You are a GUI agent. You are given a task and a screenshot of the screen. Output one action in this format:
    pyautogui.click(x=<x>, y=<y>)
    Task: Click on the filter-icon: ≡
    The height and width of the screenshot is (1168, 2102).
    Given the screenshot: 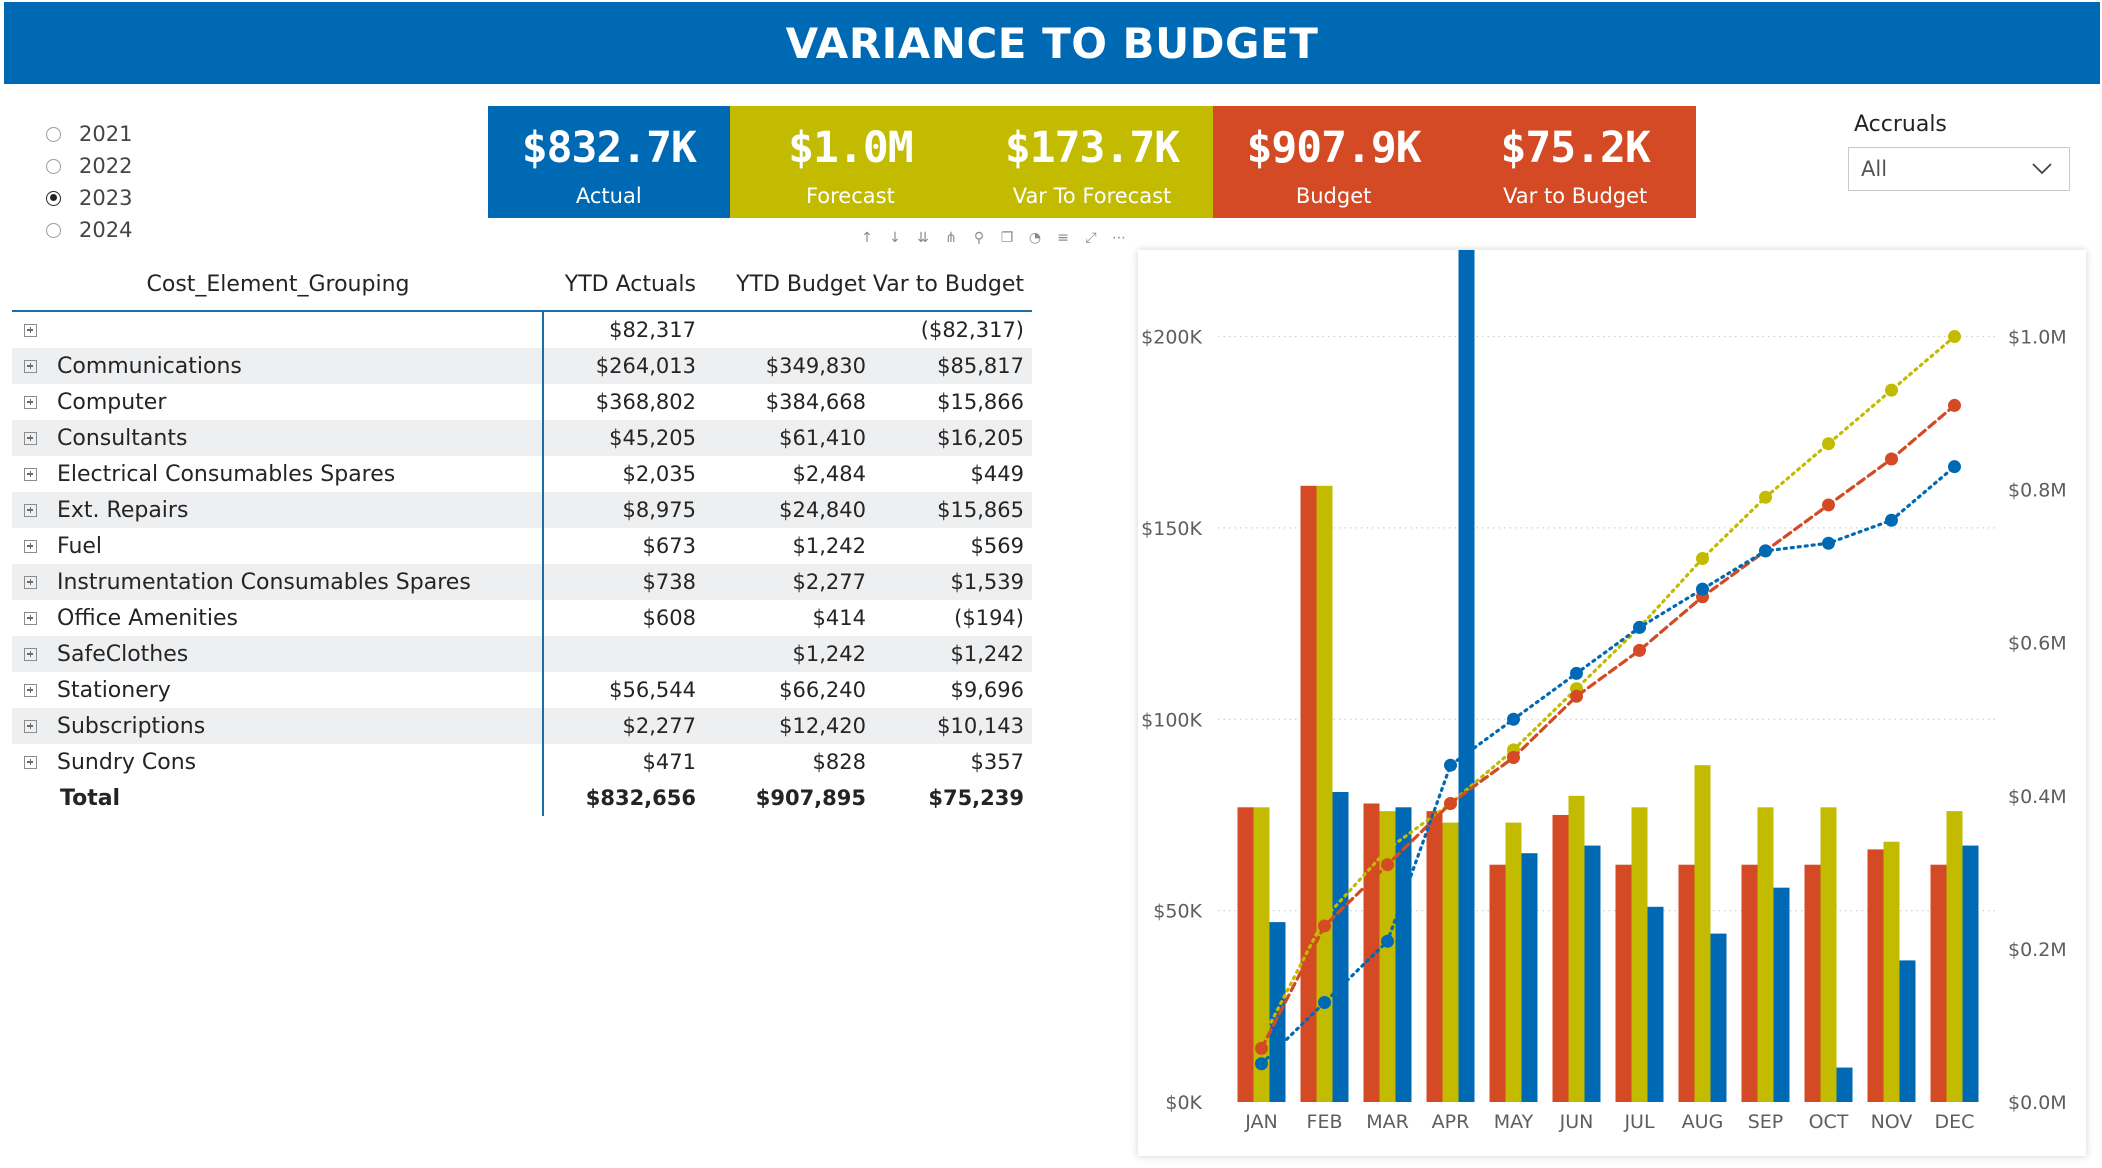 What is the action you would take?
    pyautogui.click(x=1063, y=238)
    